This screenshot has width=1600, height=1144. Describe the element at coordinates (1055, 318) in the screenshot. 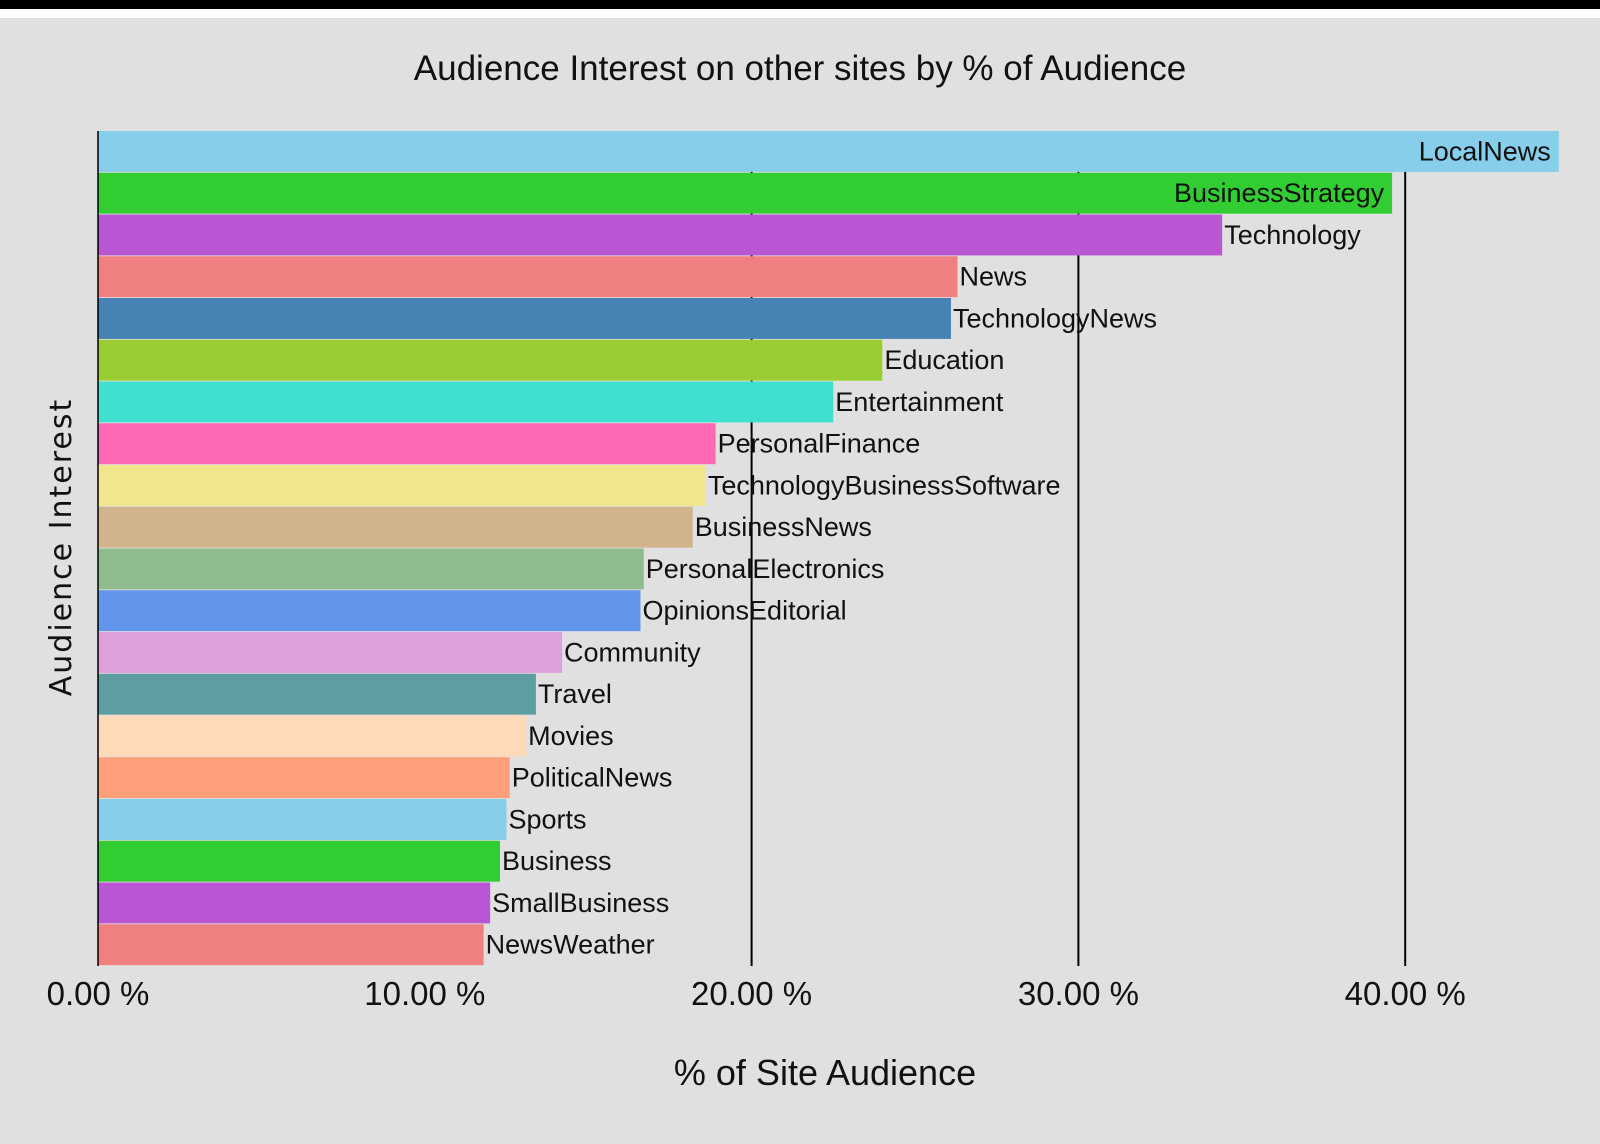

I see `bar-label: TechnologyNews` at that location.